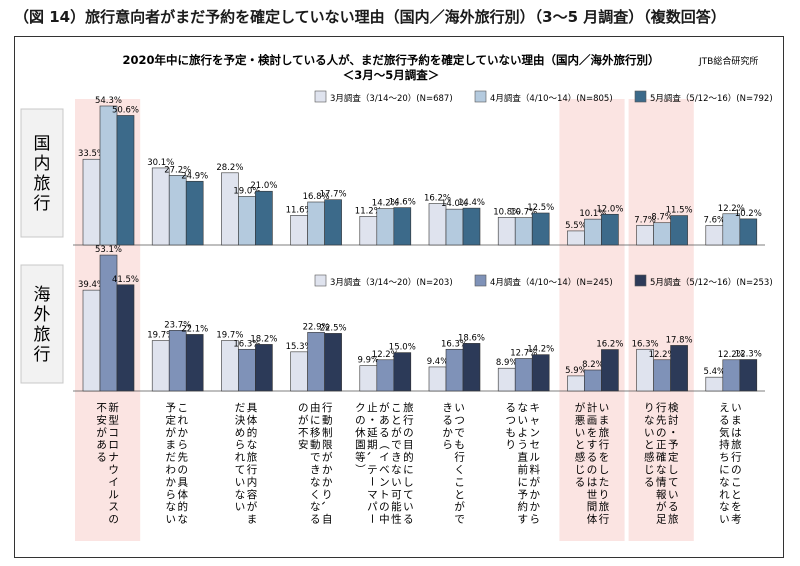 This screenshot has width=800, height=566. Describe the element at coordinates (252, 494) in the screenshot. I see `category-char: 容` at that location.